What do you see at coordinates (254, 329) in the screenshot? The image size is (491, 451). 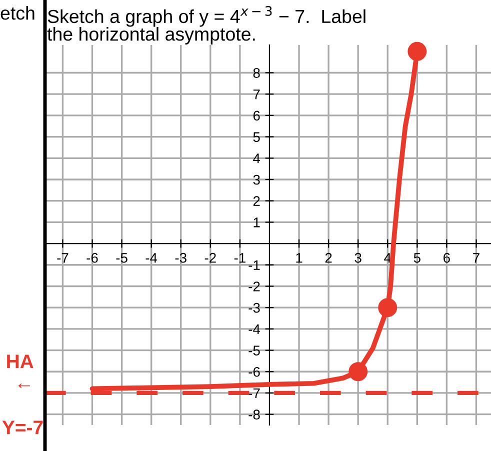 I see `y-tick-label: -4` at bounding box center [254, 329].